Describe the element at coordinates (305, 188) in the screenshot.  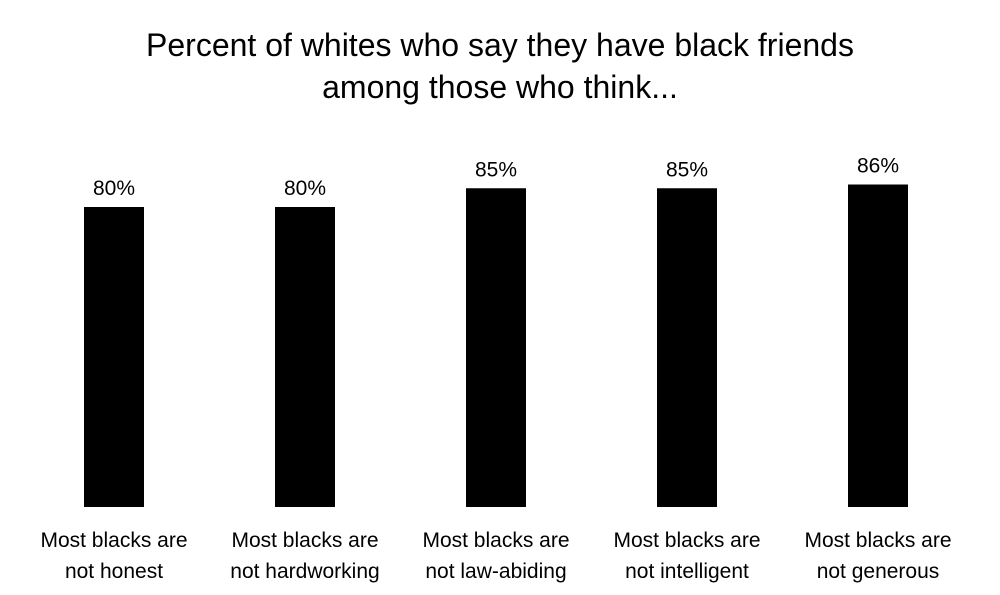
I see `data-label-2: 80%` at that location.